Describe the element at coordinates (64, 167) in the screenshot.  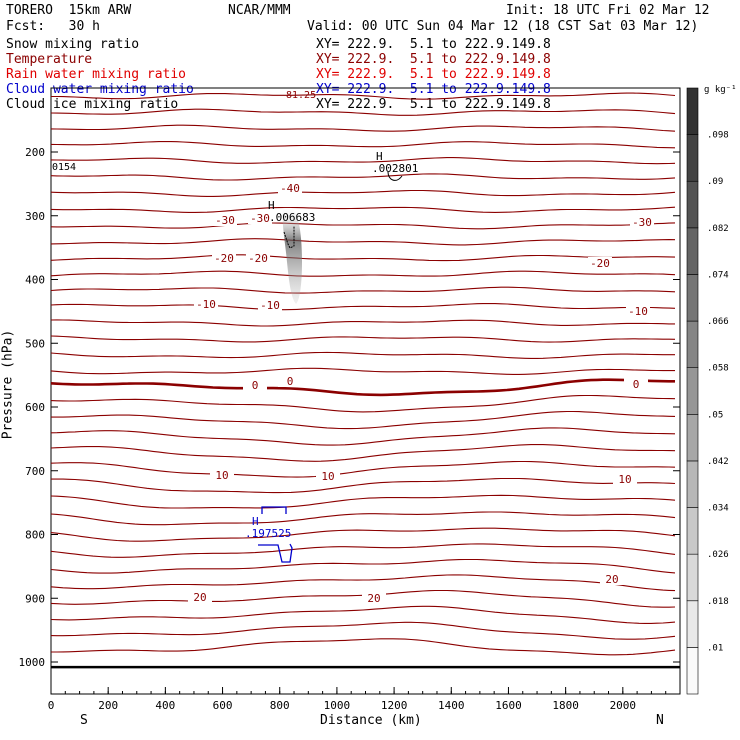
I see `fragment-label: 0154` at that location.